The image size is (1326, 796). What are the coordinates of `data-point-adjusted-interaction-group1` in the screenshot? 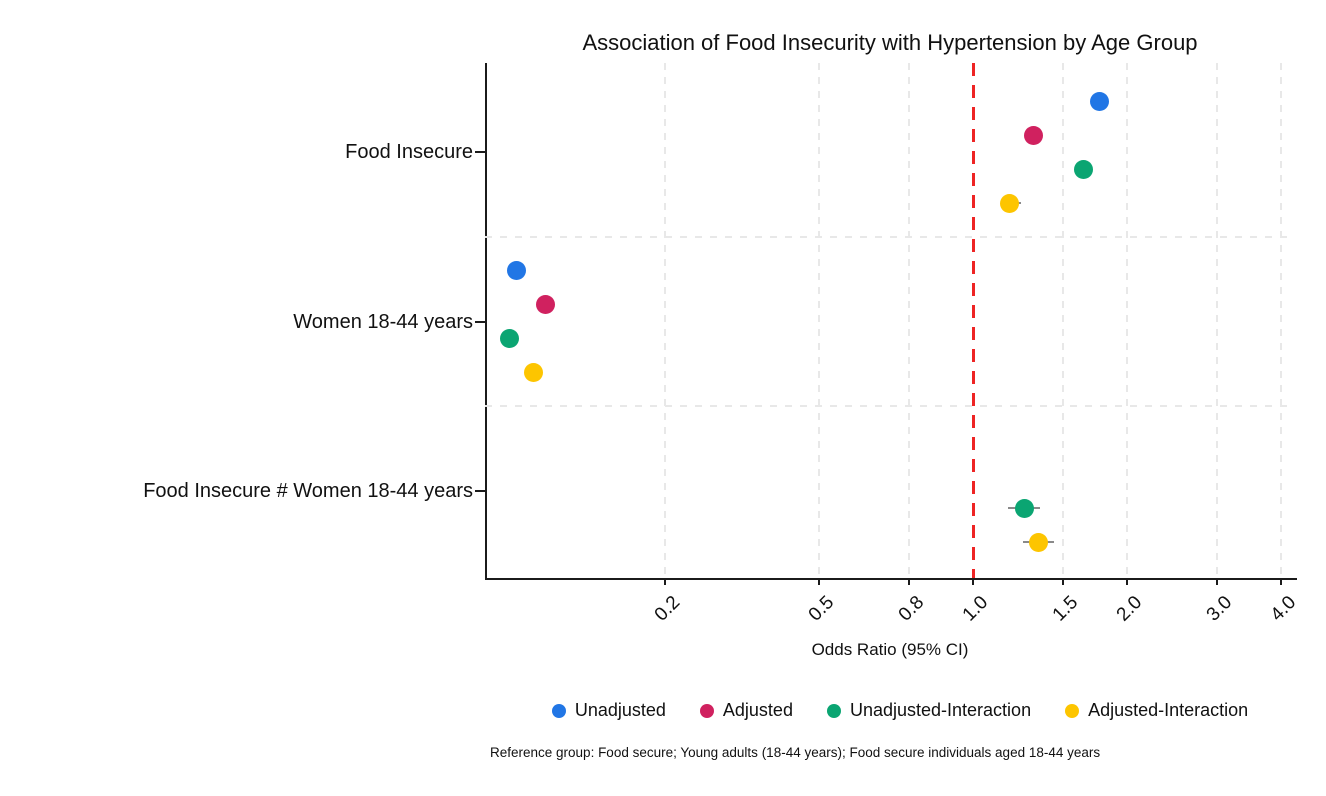 It's located at (533, 372).